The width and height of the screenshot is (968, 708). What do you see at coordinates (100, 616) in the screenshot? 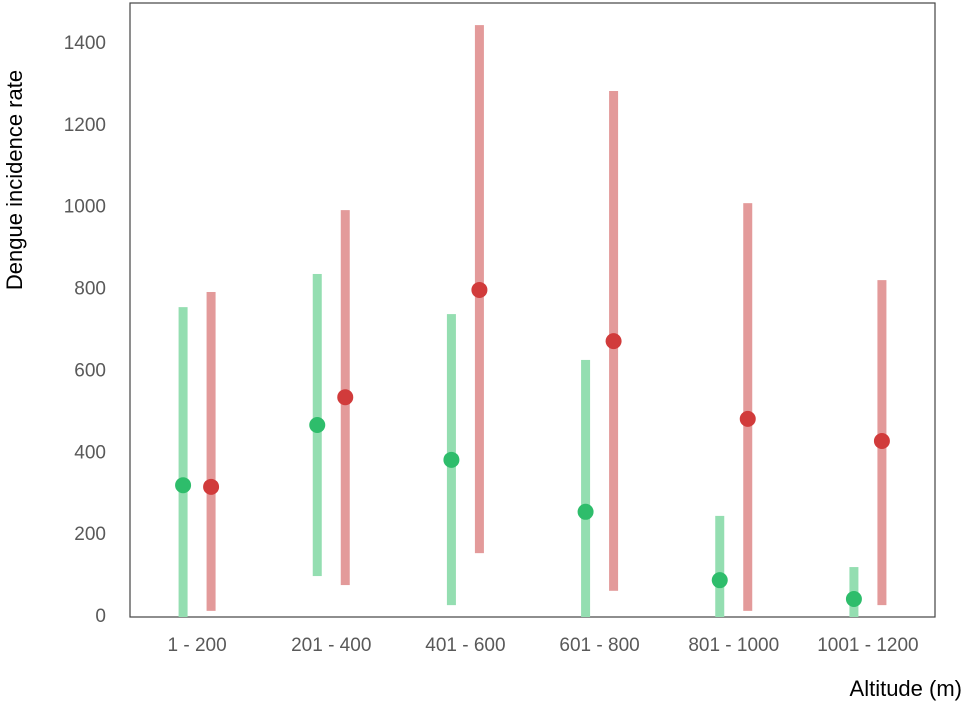
I see `y-tick-label: 0` at bounding box center [100, 616].